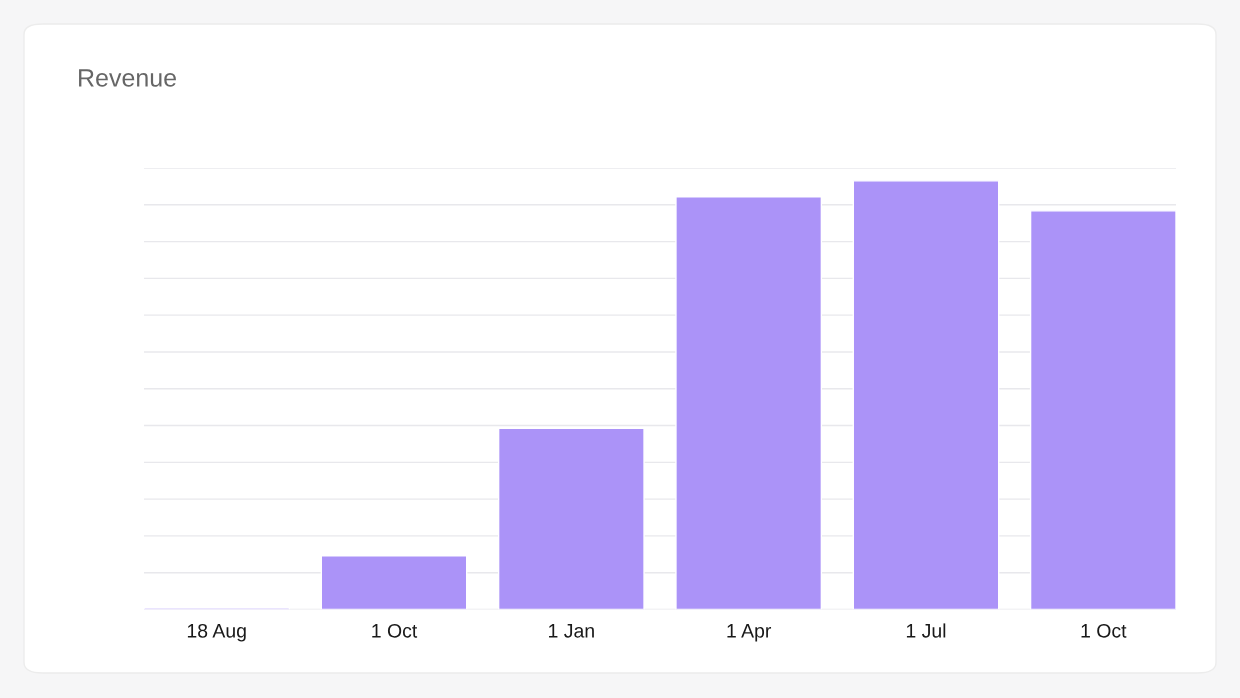 The image size is (1240, 698). I want to click on x-tick-label: 1 Apr, so click(749, 633).